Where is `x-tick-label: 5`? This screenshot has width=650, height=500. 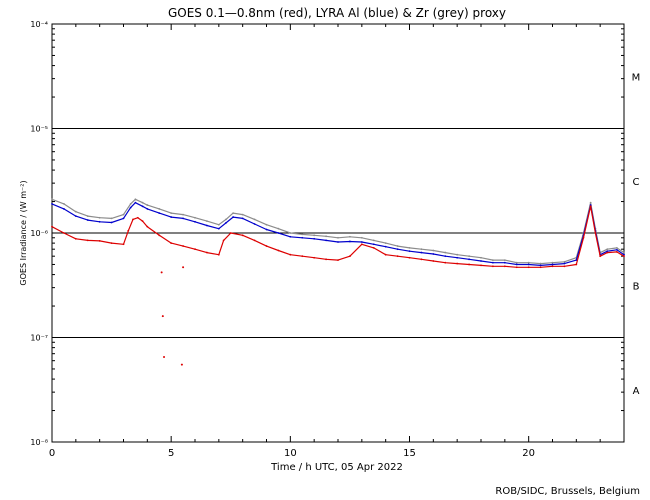 x-tick-label: 5 is located at coordinates (171, 453).